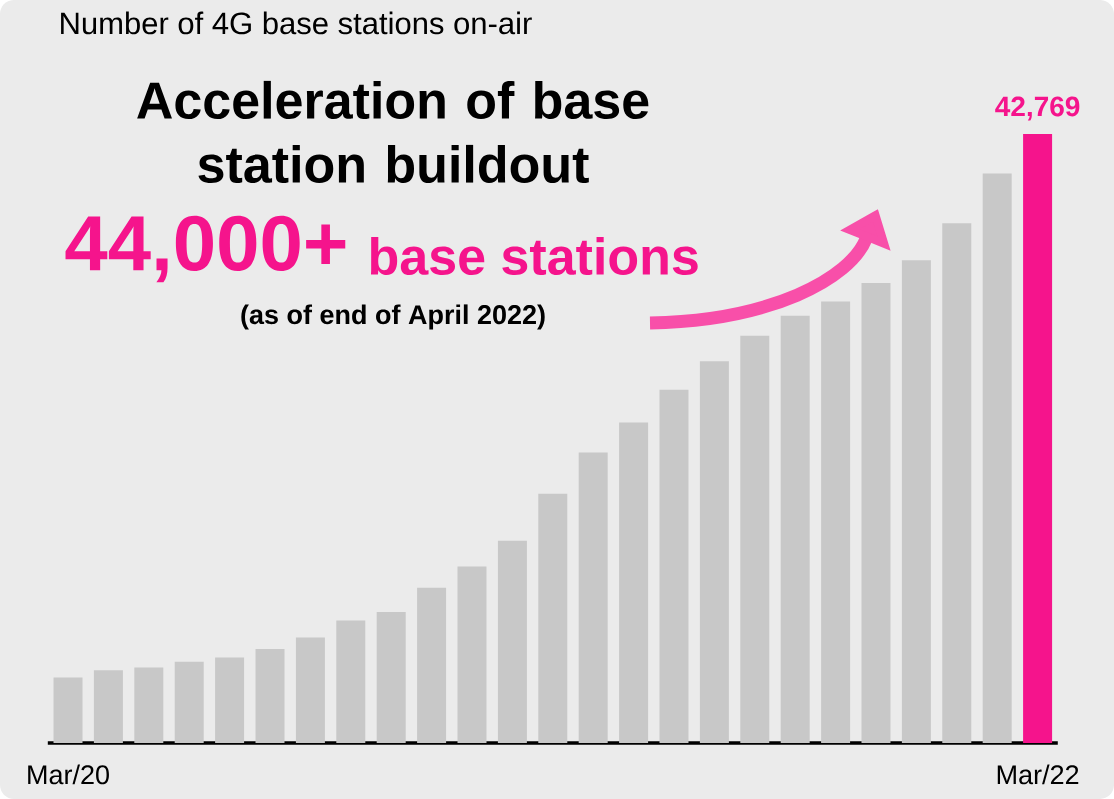  Describe the element at coordinates (393, 317) in the screenshot. I see `annotation: (as of end of April 2022)` at that location.